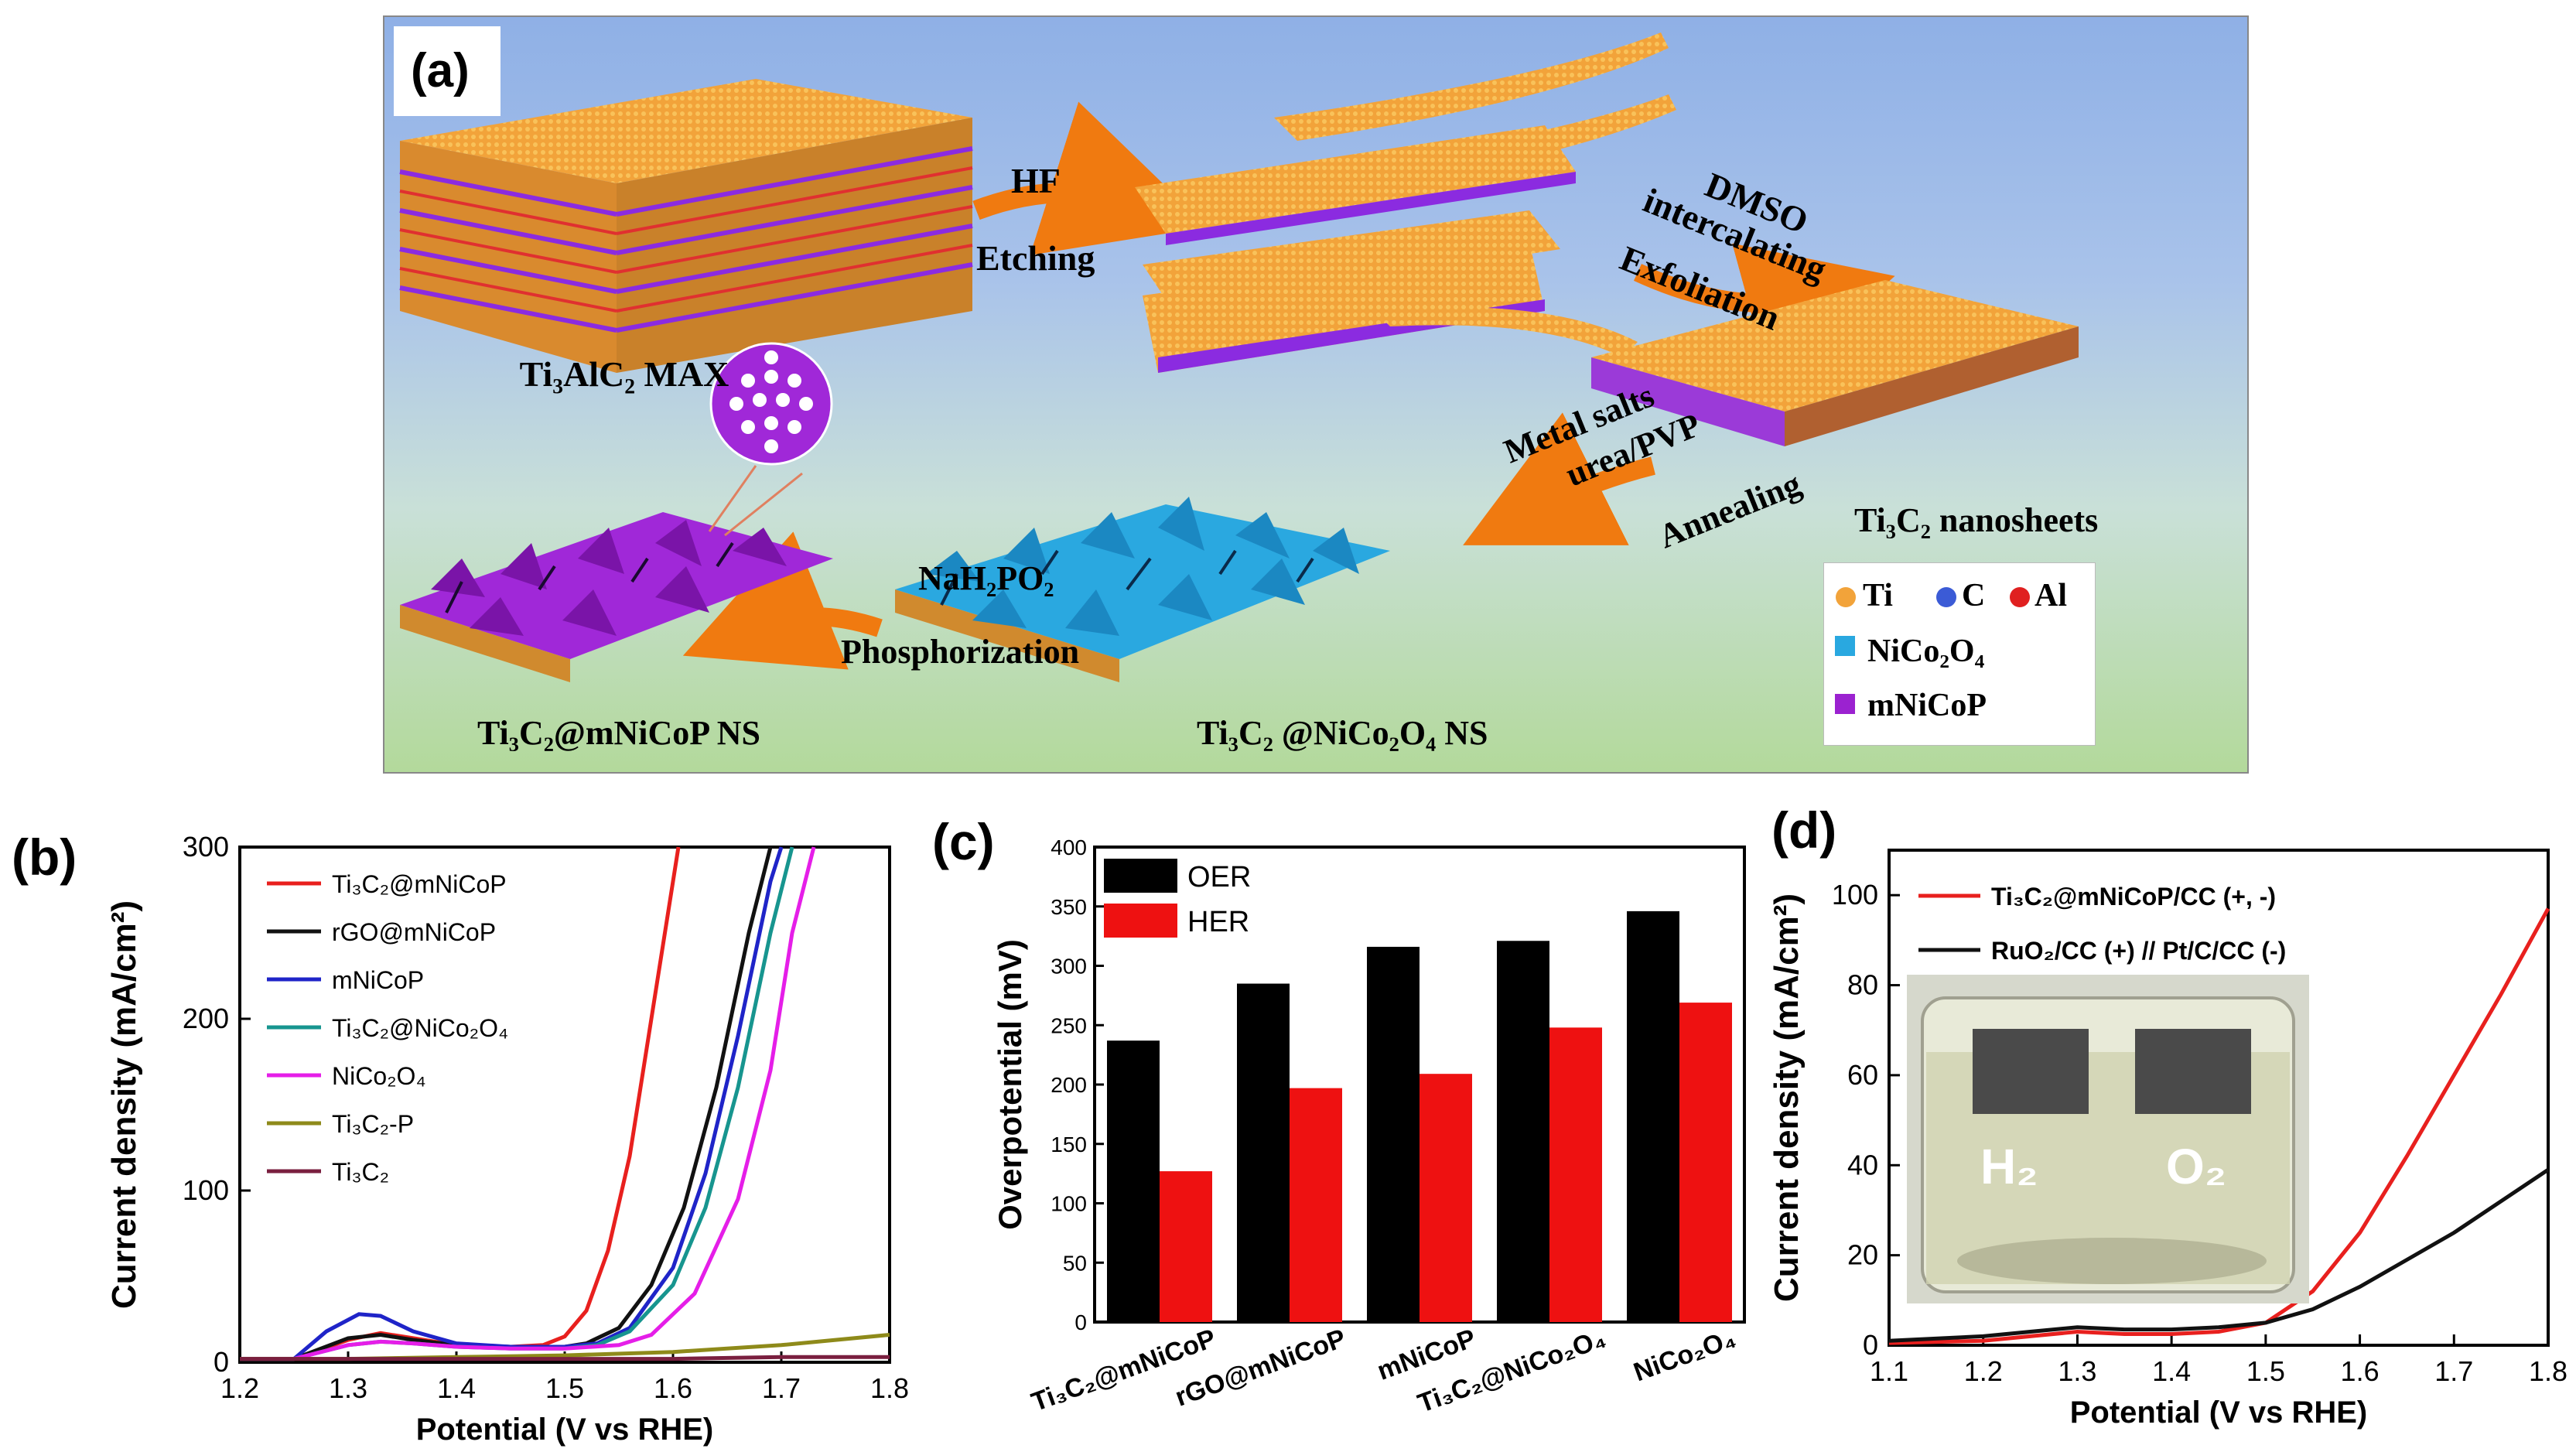 The height and width of the screenshot is (1452, 2576). I want to click on y-tick-label: 250, so click(1069, 1025).